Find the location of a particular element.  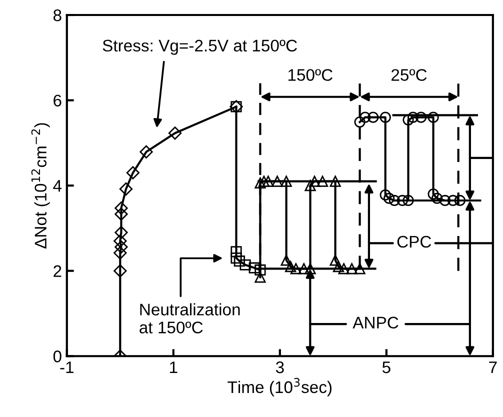

annotation: ANPC is located at coordinates (375, 322).